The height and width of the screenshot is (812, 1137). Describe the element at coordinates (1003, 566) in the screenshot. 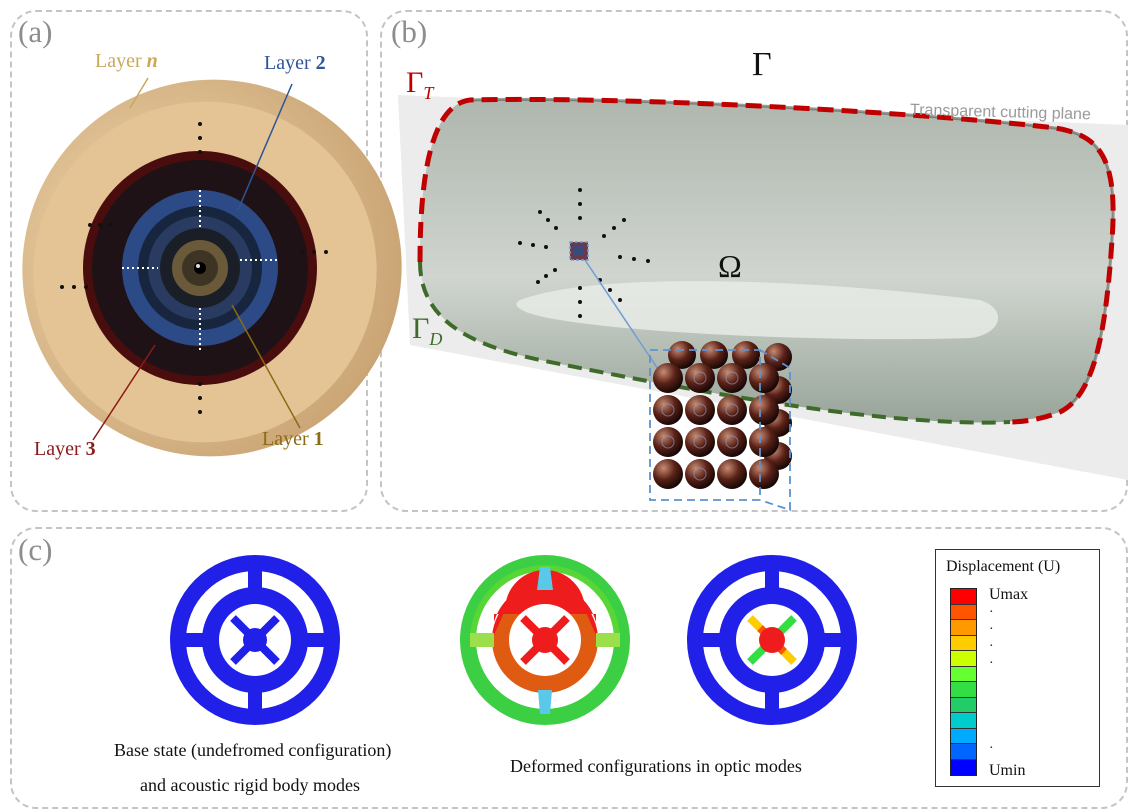

I see `legend-title: Displacement (U)` at that location.